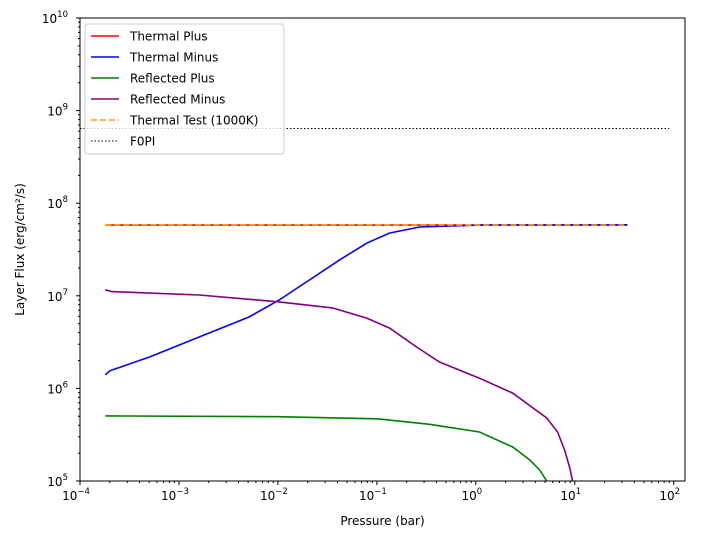 The width and height of the screenshot is (708, 542). Describe the element at coordinates (193, 121) in the screenshot. I see `legend-label: Thermal Test (1000K)` at that location.